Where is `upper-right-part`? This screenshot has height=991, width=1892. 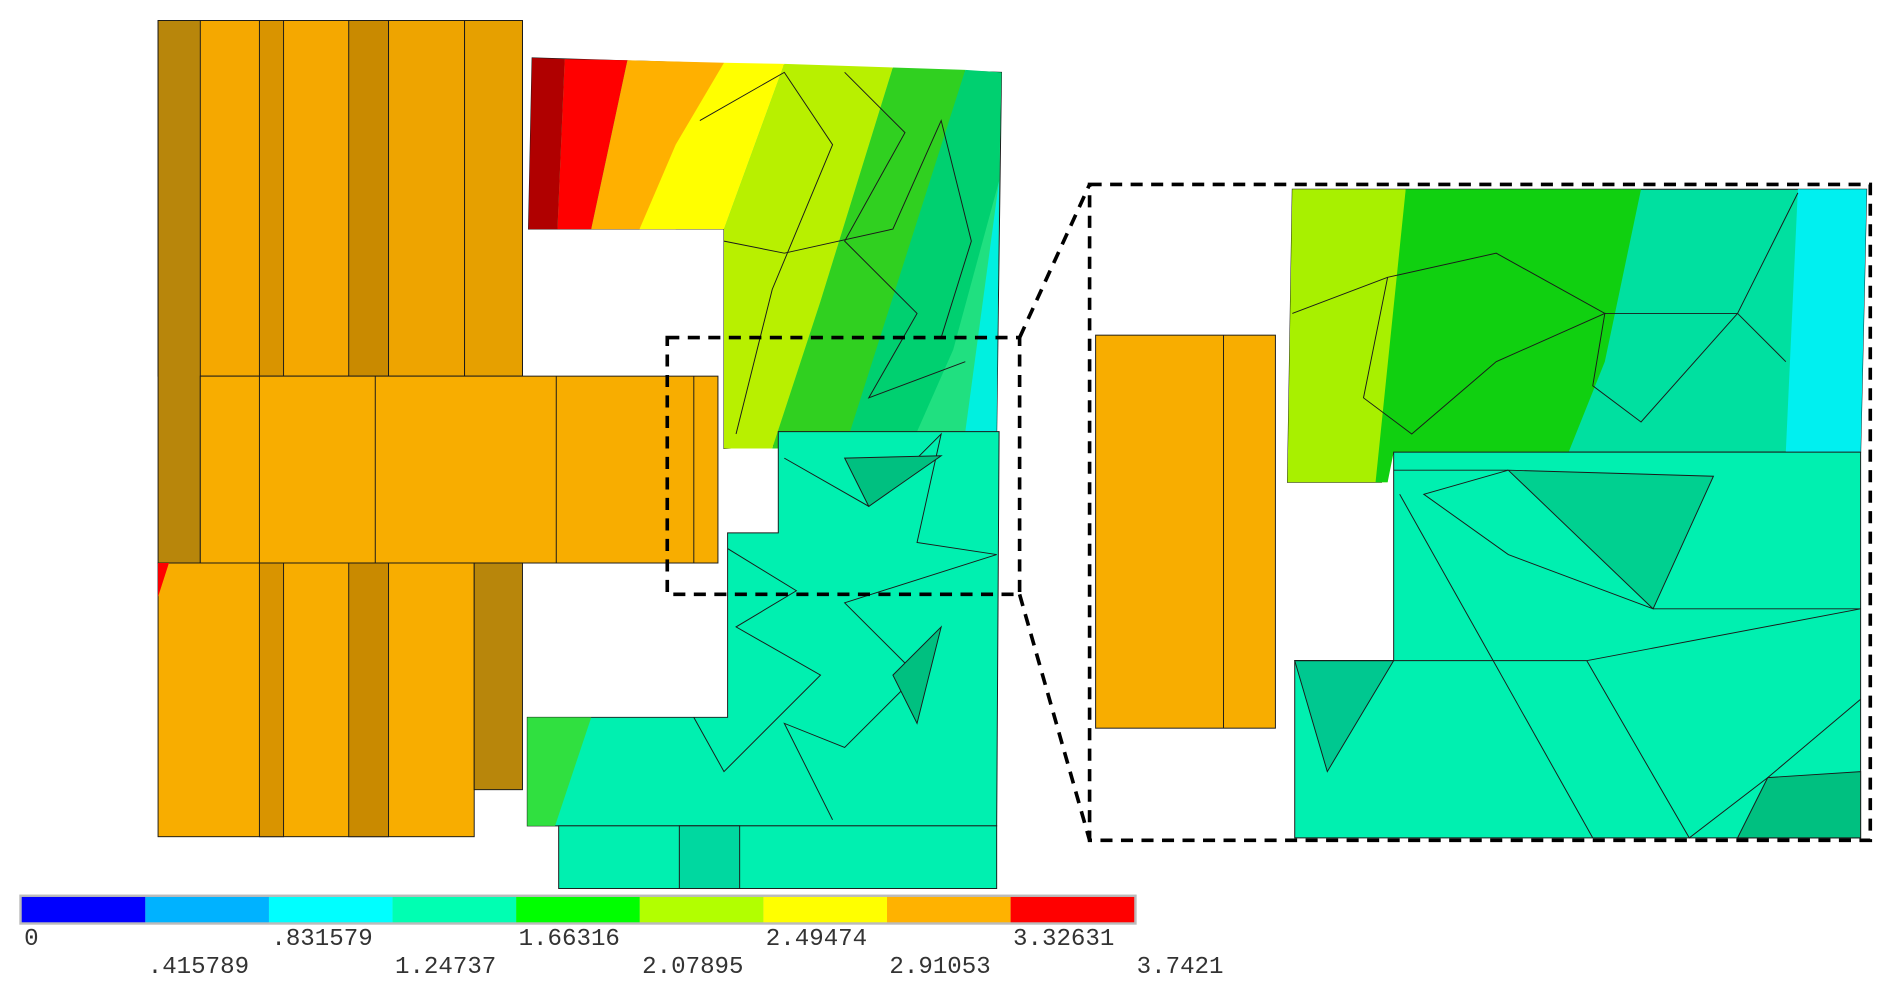 upper-right-part is located at coordinates (765, 253).